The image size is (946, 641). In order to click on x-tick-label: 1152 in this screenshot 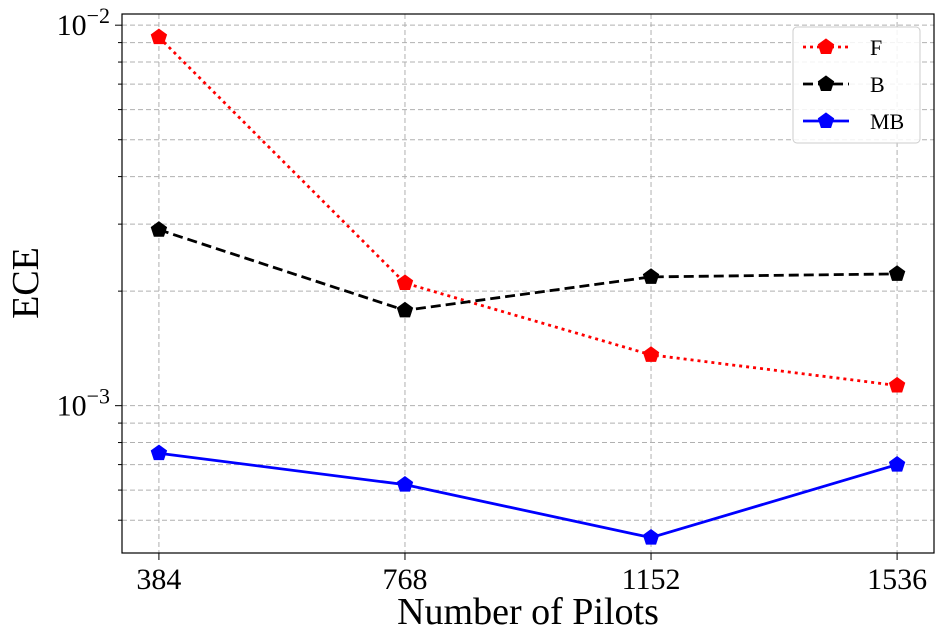, I will do `click(651, 579)`.